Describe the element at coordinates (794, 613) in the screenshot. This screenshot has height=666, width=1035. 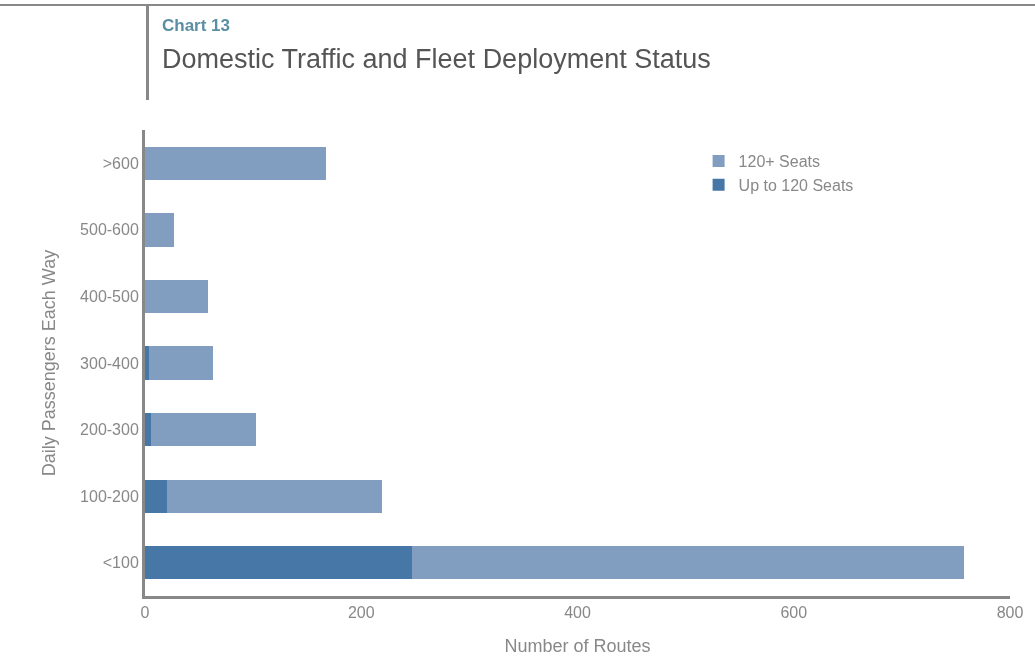
I see `x-tick-label: 600` at that location.